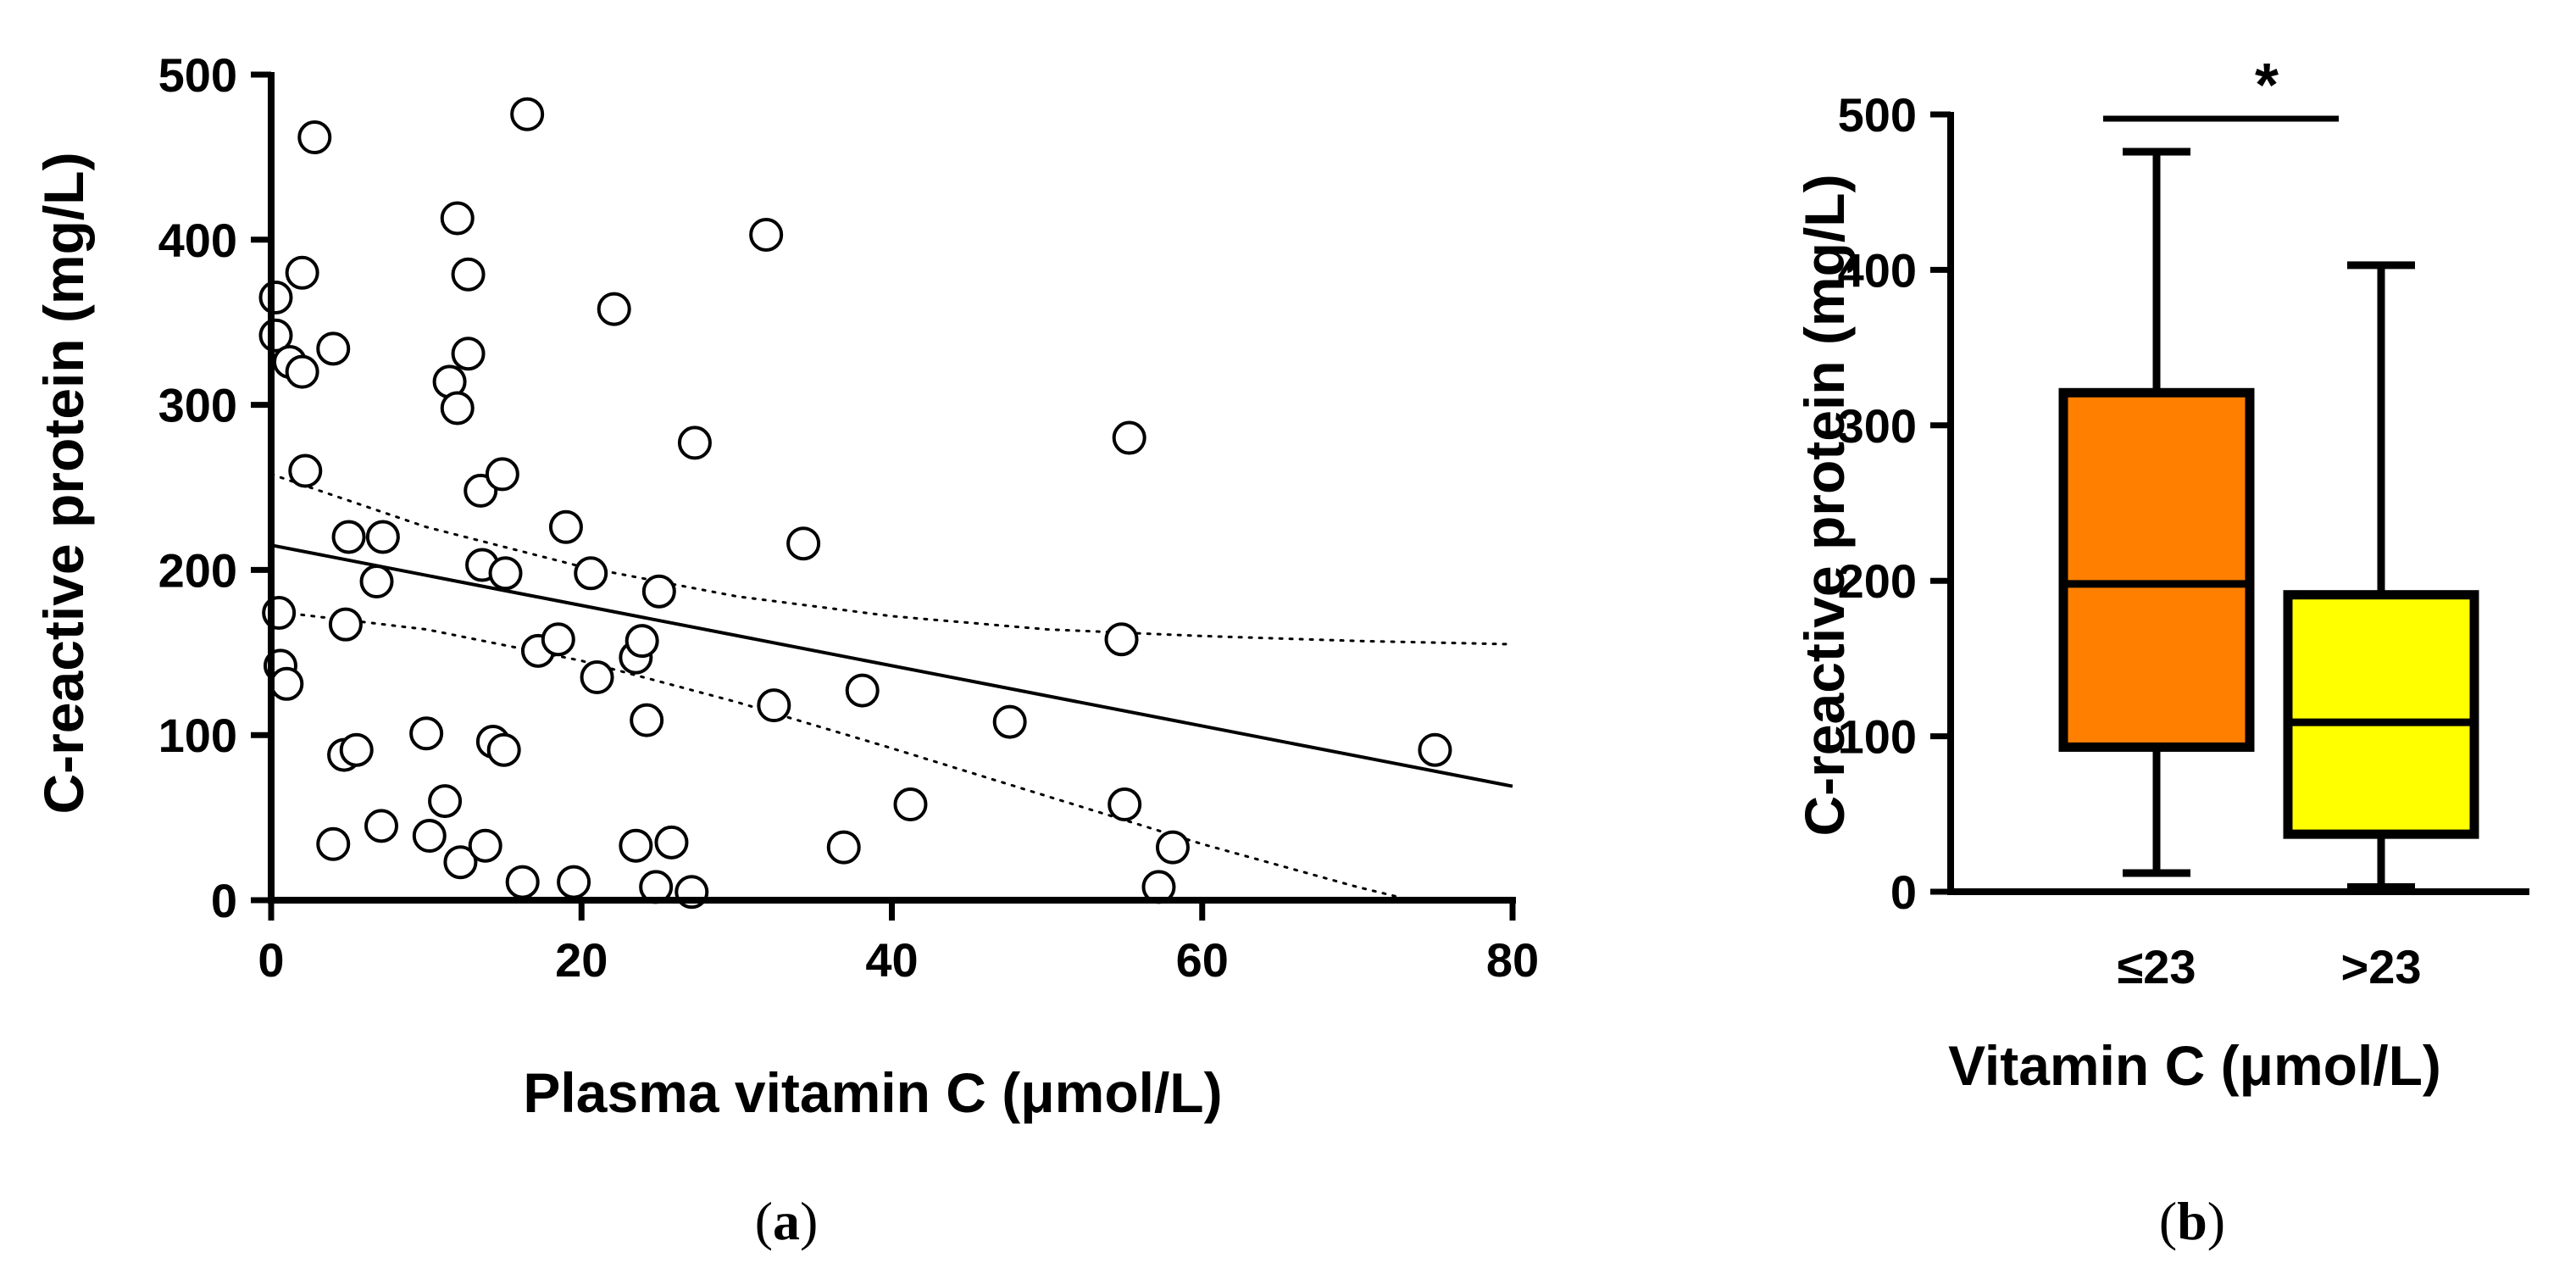 This screenshot has height=1274, width=2576. I want to click on x-axis-title: Plasma vitamin C (μmol/L), so click(872, 1092).